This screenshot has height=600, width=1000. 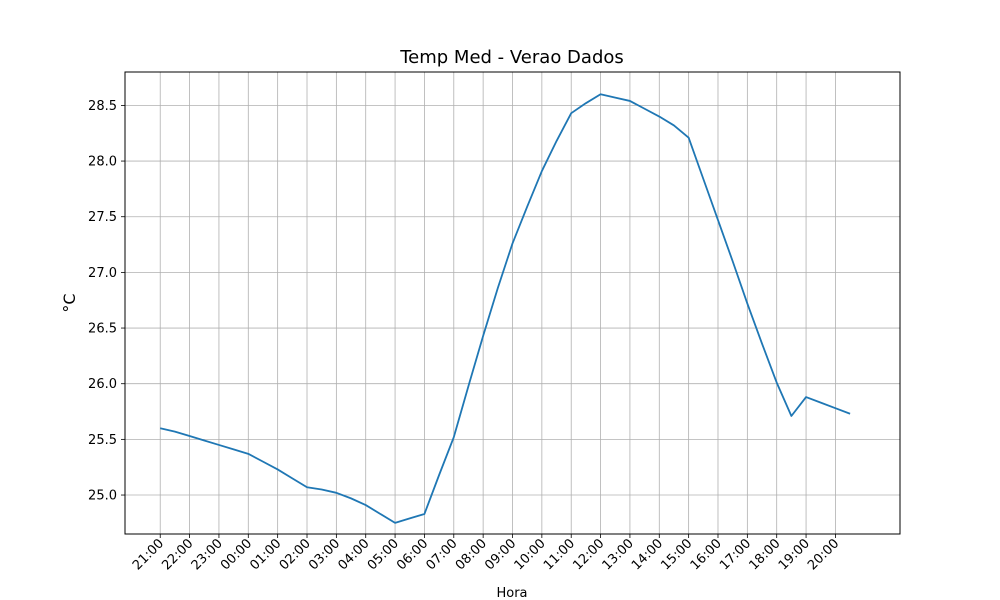 I want to click on chart-title: Temp Med - Verao Dados, so click(x=511, y=57).